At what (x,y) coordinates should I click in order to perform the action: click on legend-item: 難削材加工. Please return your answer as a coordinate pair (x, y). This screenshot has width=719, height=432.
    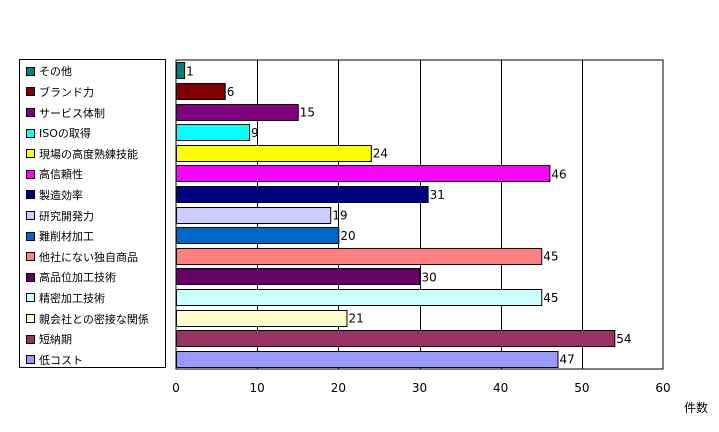
    Looking at the image, I should click on (57, 236).